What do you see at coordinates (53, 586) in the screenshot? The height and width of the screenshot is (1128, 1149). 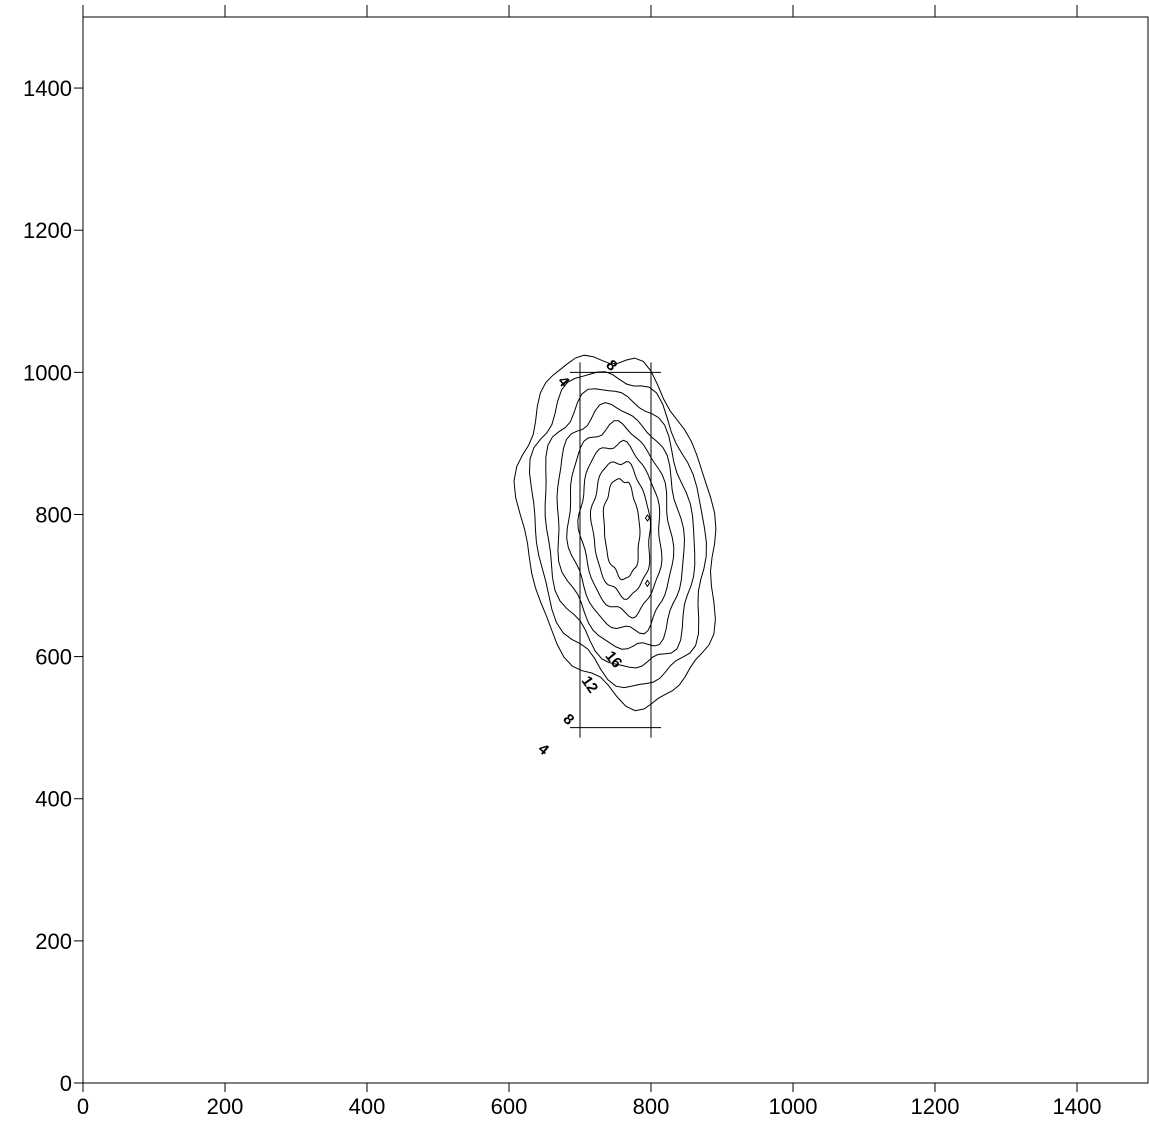 I see `y-axis: 0 200 400 600 800 1000 1200 1400` at bounding box center [53, 586].